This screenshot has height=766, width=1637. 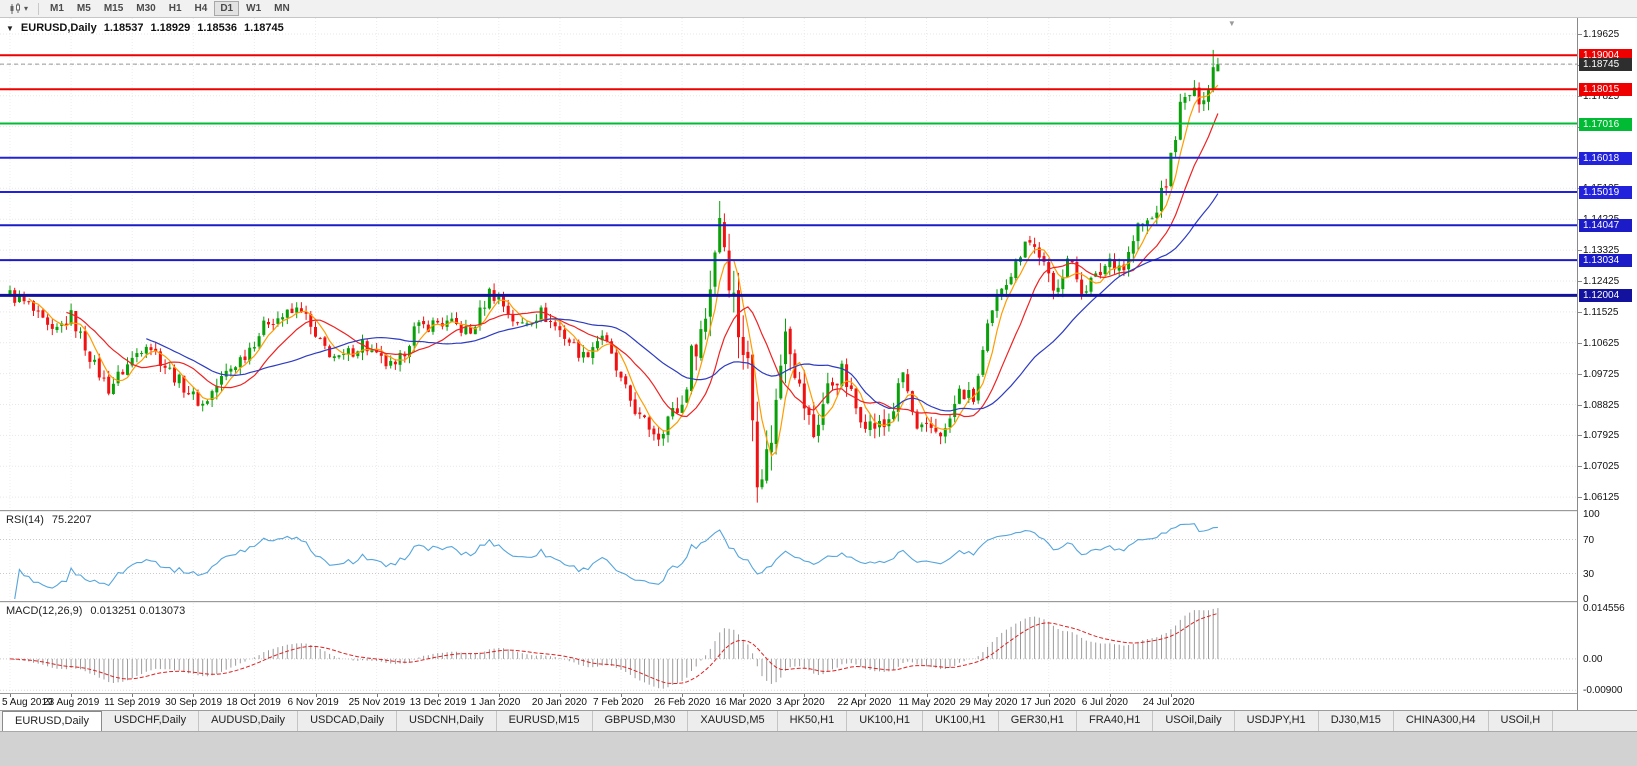 What do you see at coordinates (1601, 374) in the screenshot?
I see `price-tick-label: 1.09725` at bounding box center [1601, 374].